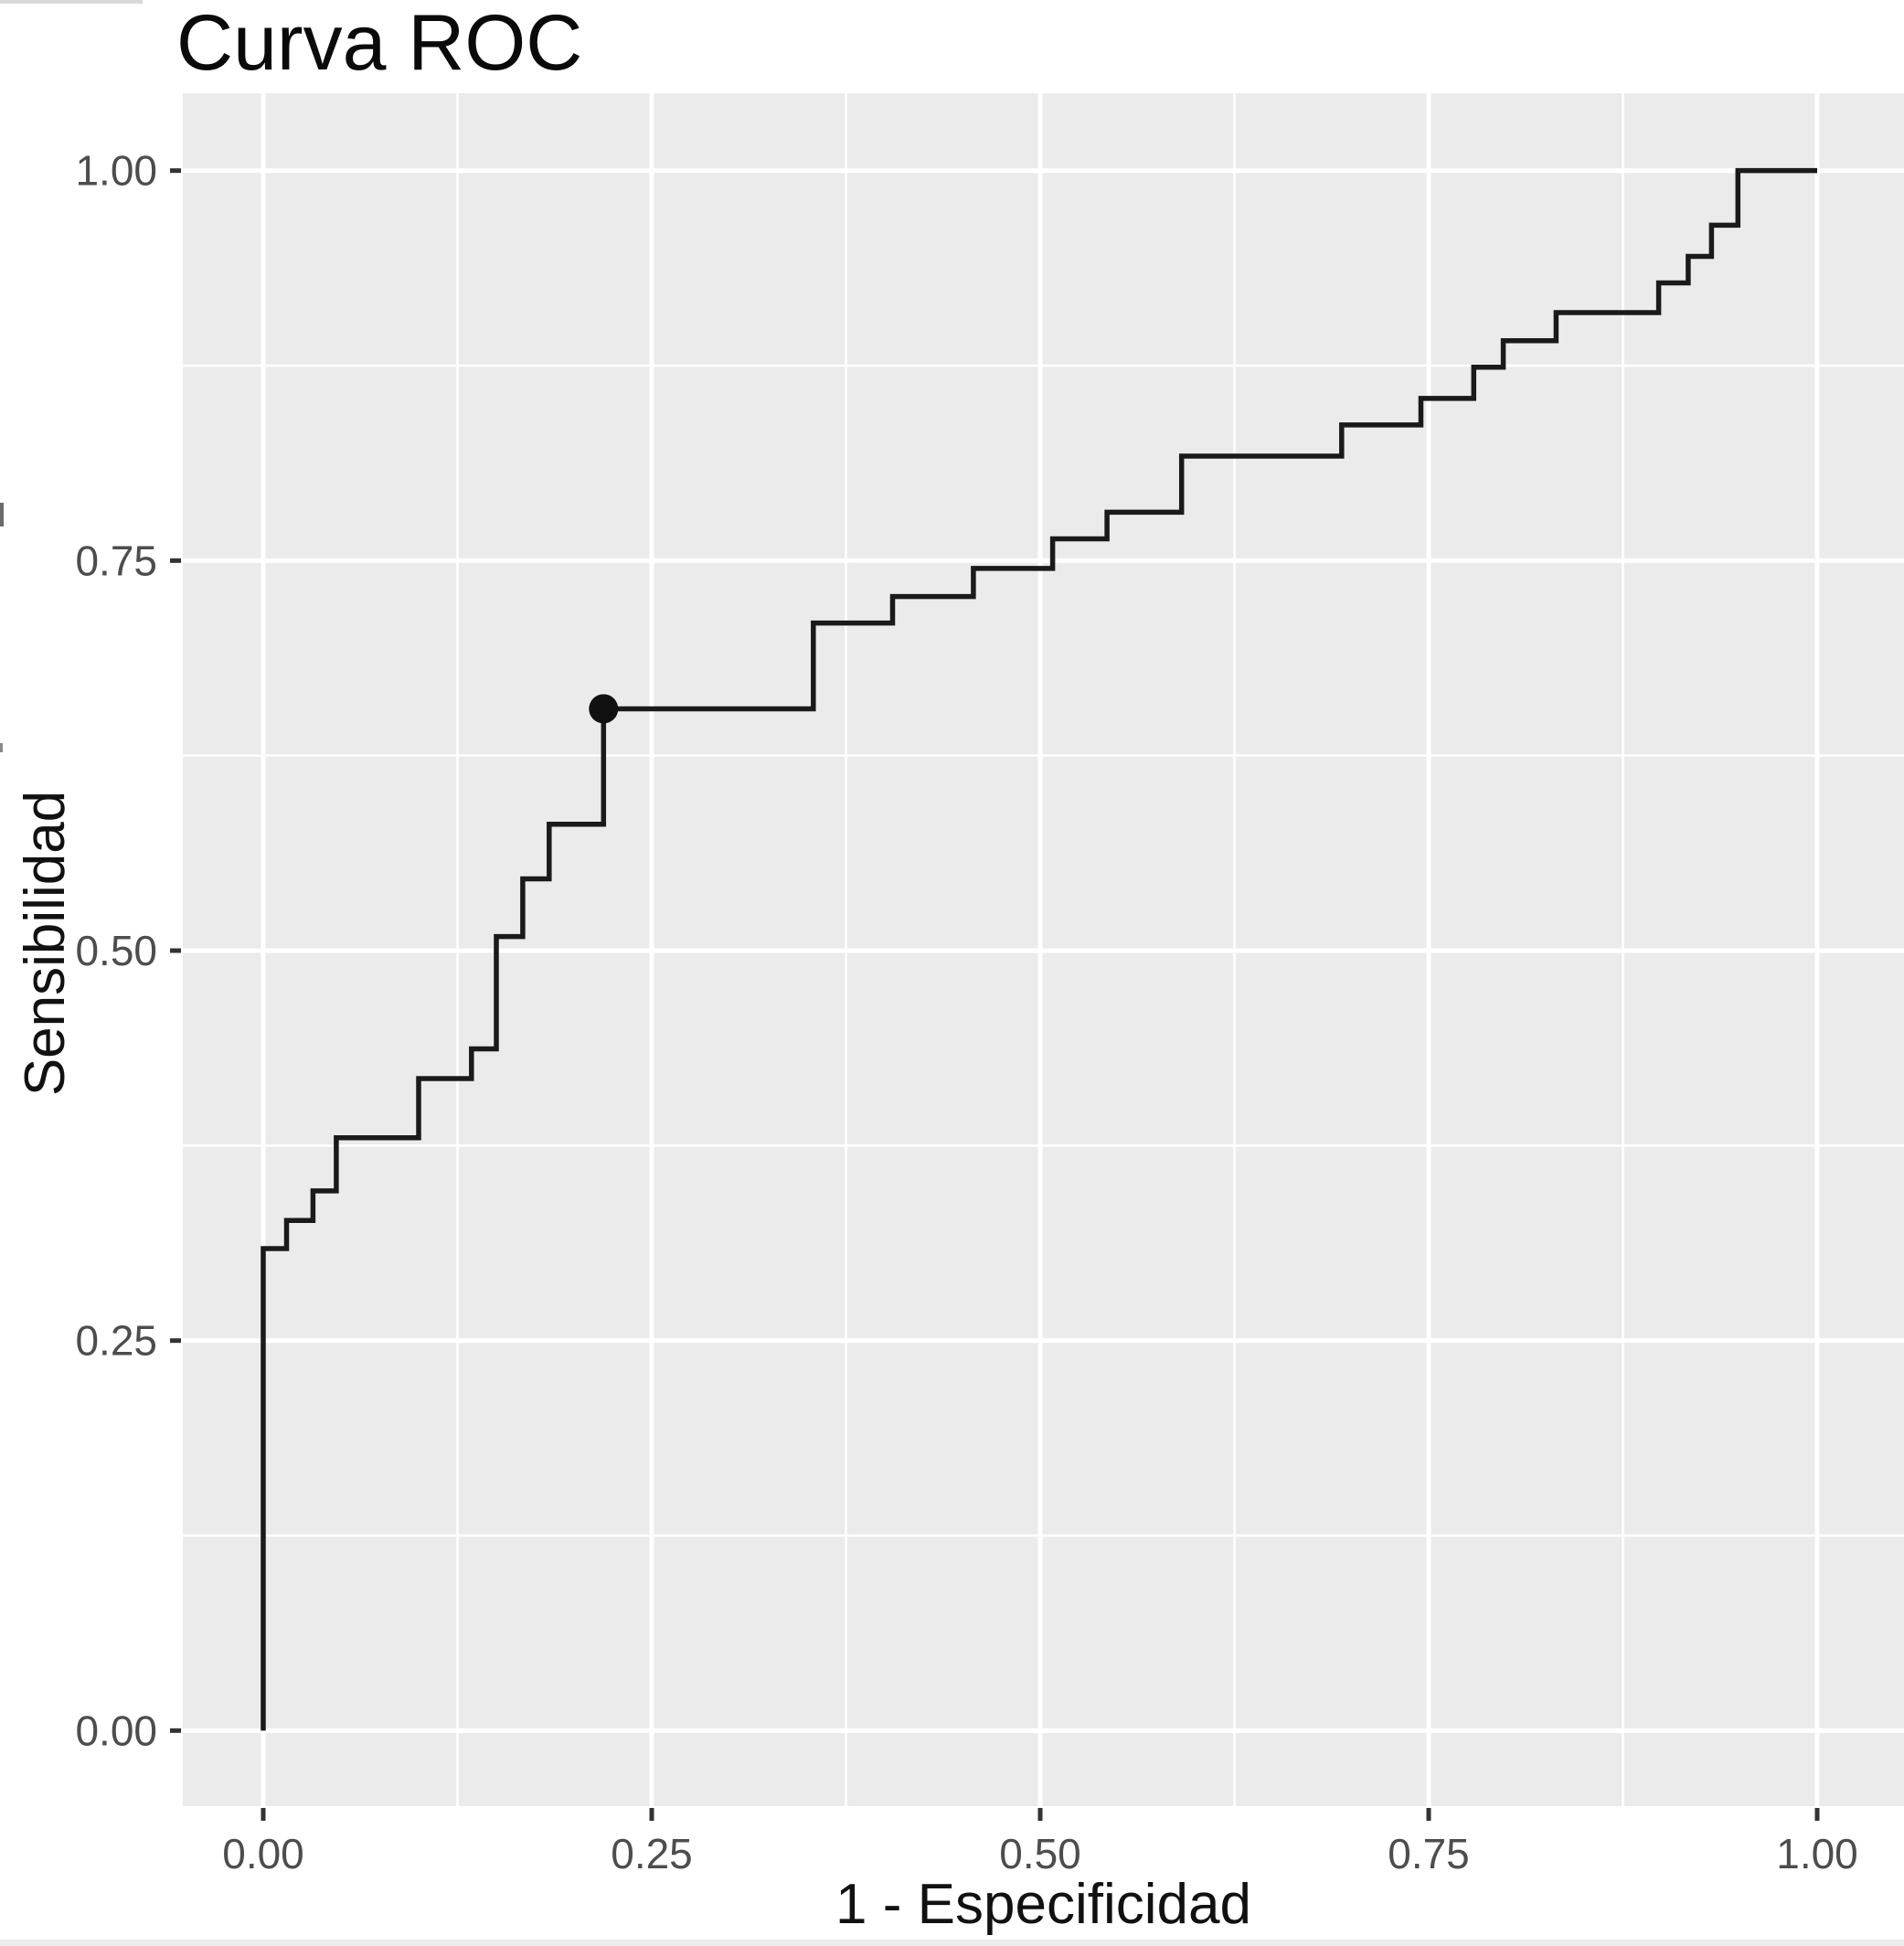  What do you see at coordinates (652, 1853) in the screenshot?
I see `x-tick-label: 0.25` at bounding box center [652, 1853].